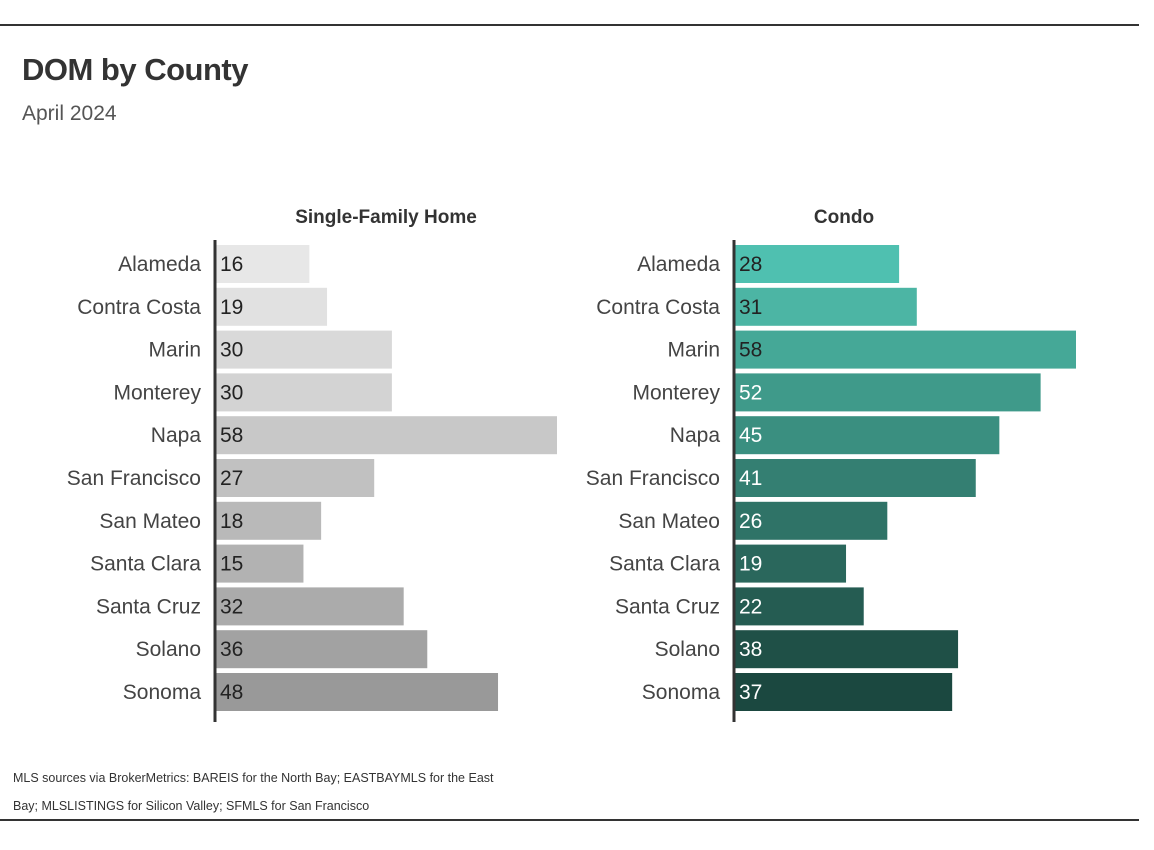 This screenshot has width=1154, height=850. What do you see at coordinates (750, 692) in the screenshot?
I see `data-label: 37` at bounding box center [750, 692].